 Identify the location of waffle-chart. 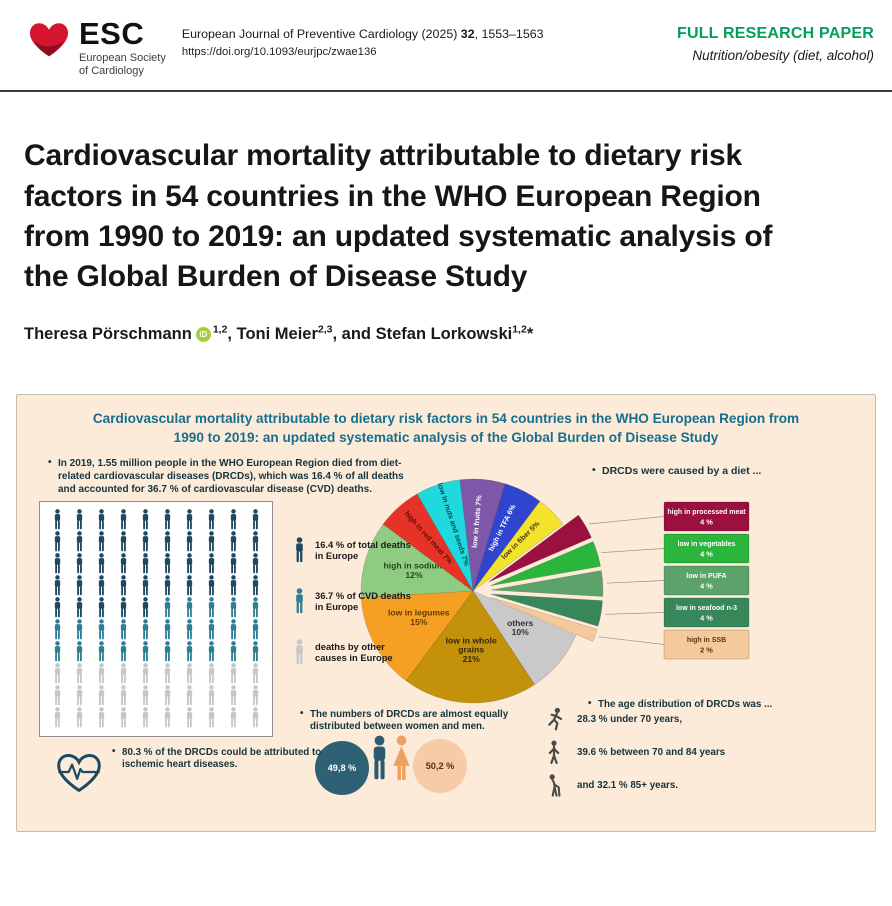
(156, 618).